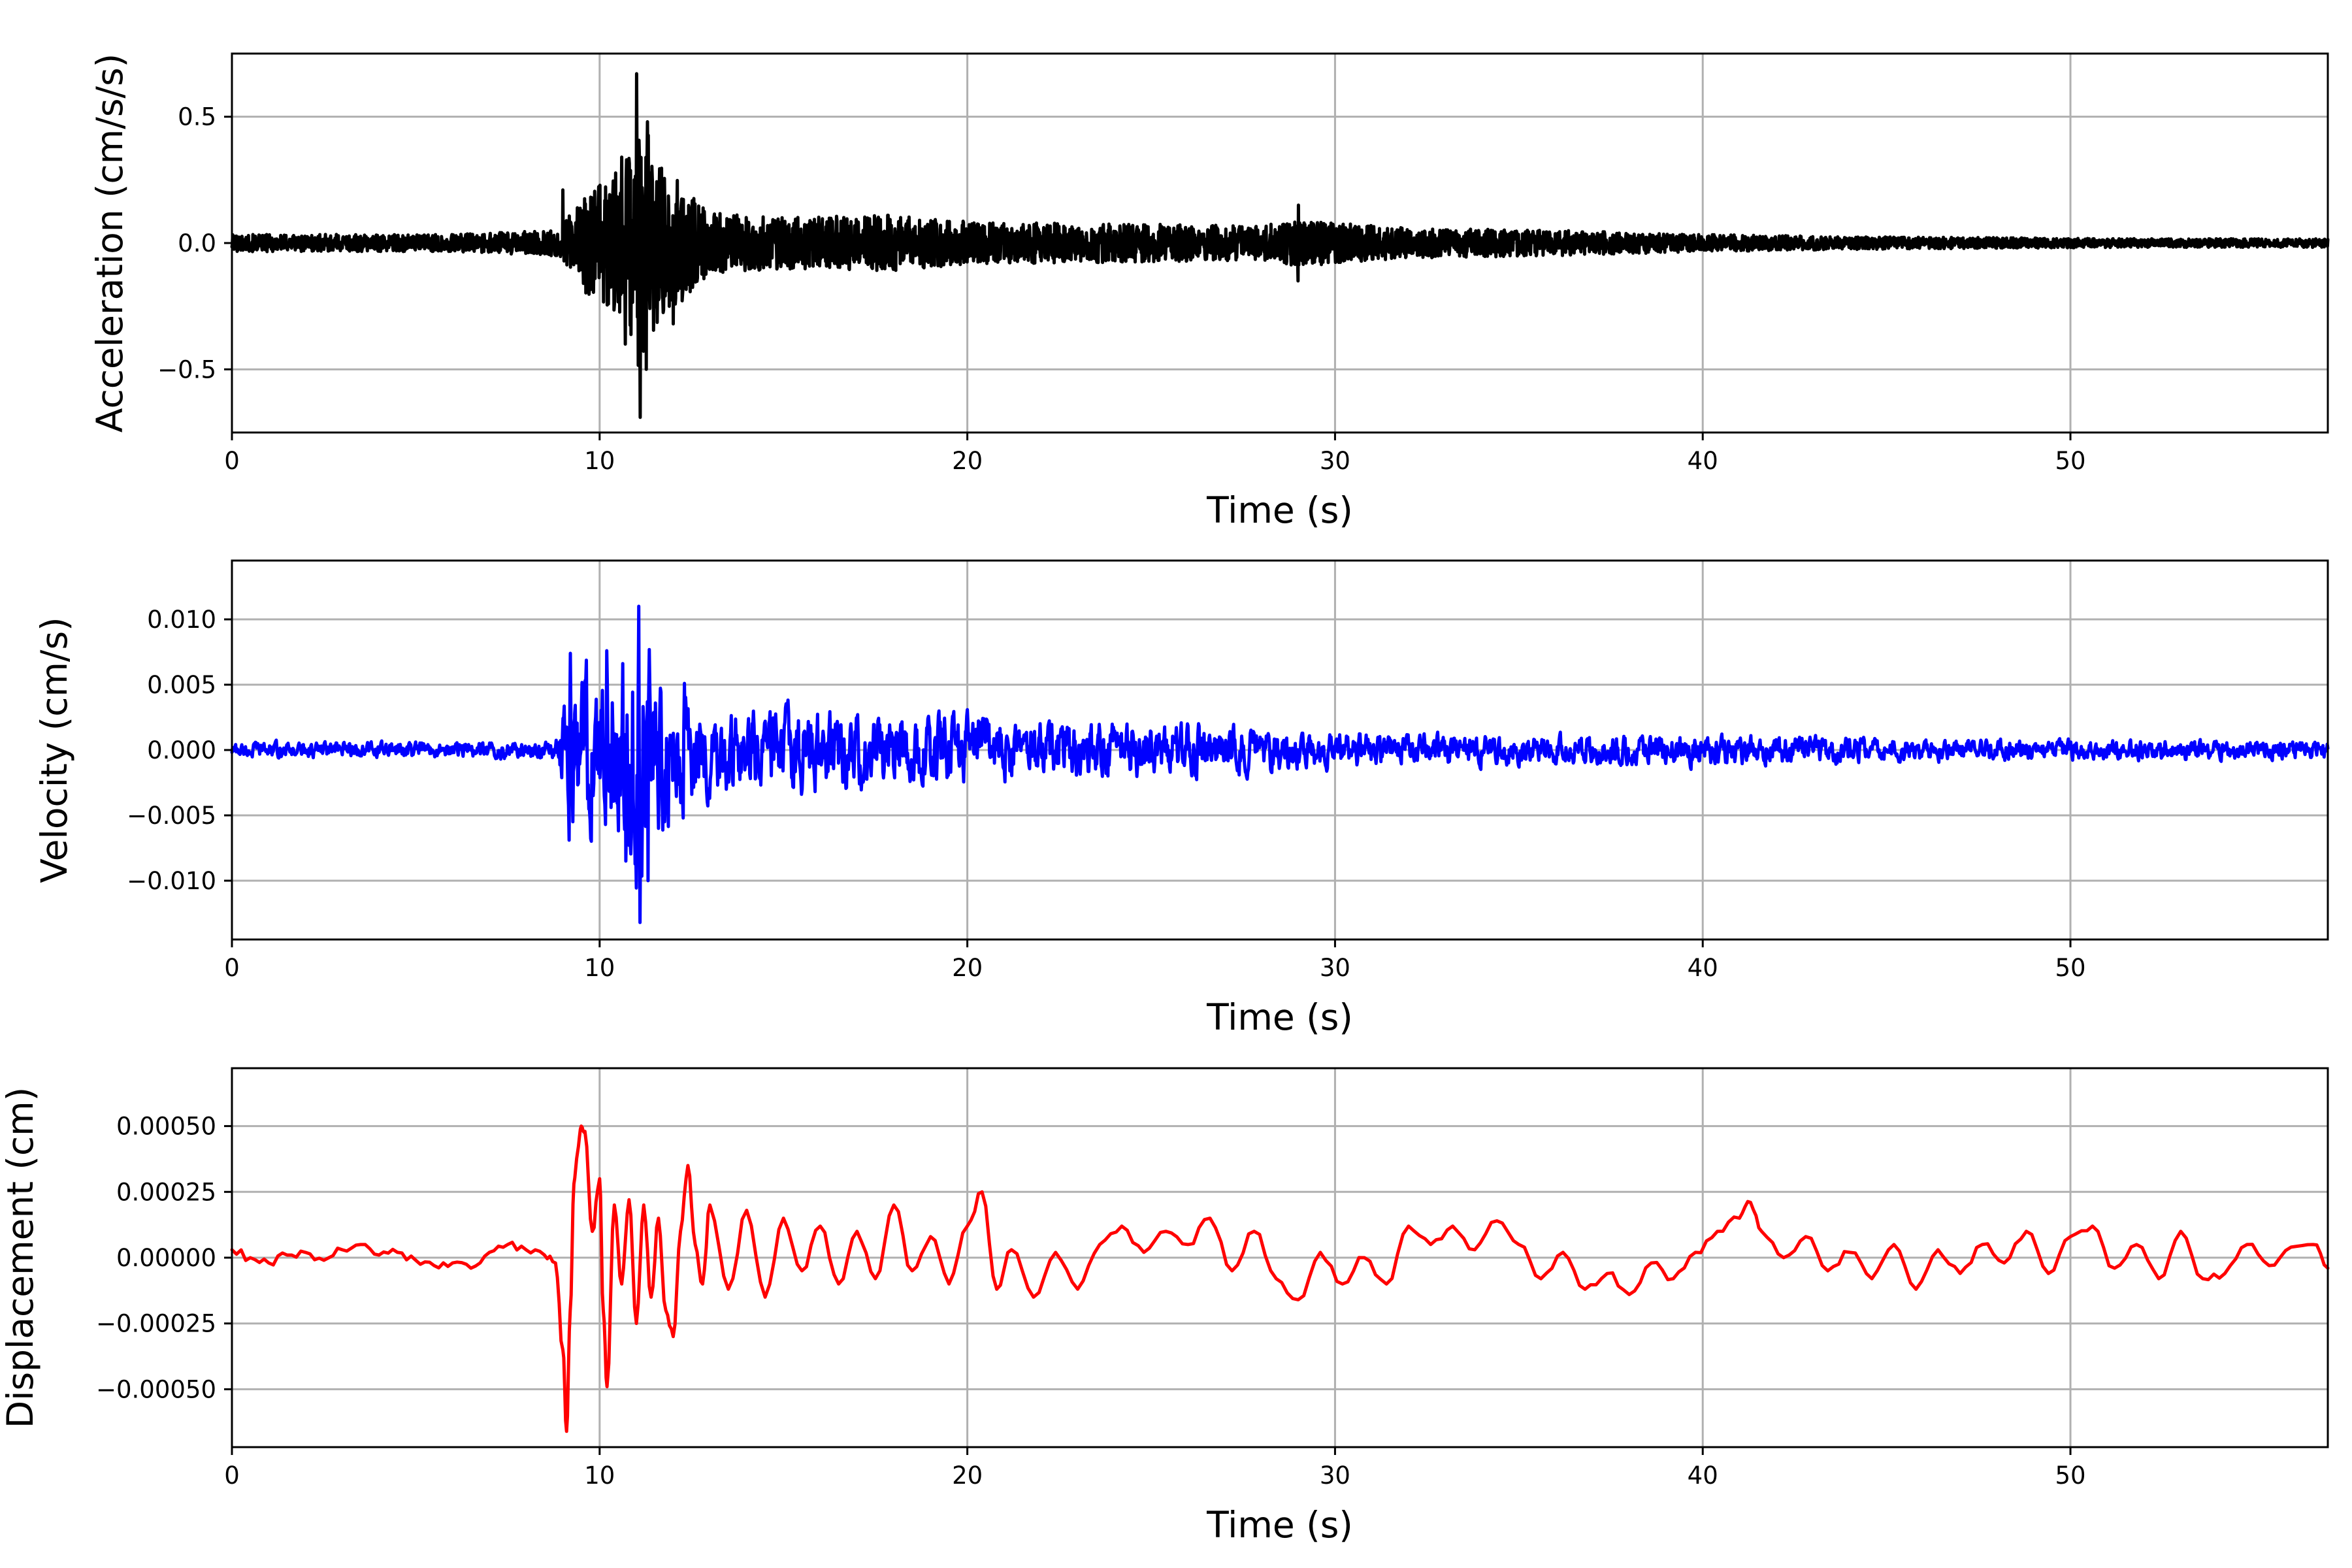 The height and width of the screenshot is (1568, 2352). Describe the element at coordinates (20, 1257) in the screenshot. I see `displacement-y-axis-label: Displacement (cm)` at that location.